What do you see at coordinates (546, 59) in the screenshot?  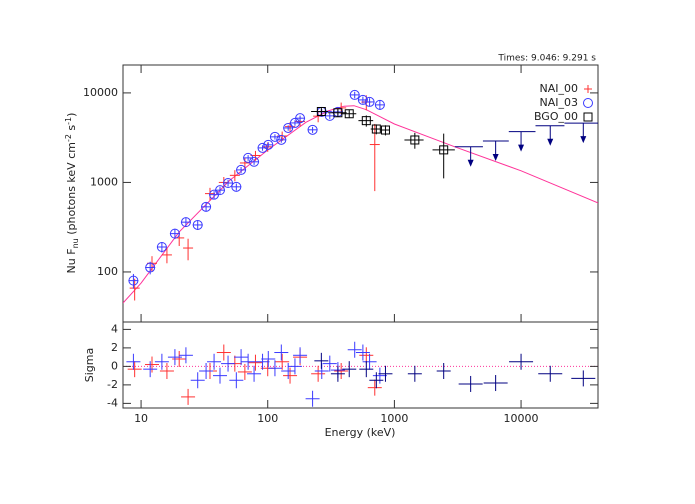 I see `annotation: Times: 9.046: 9.291 s` at bounding box center [546, 59].